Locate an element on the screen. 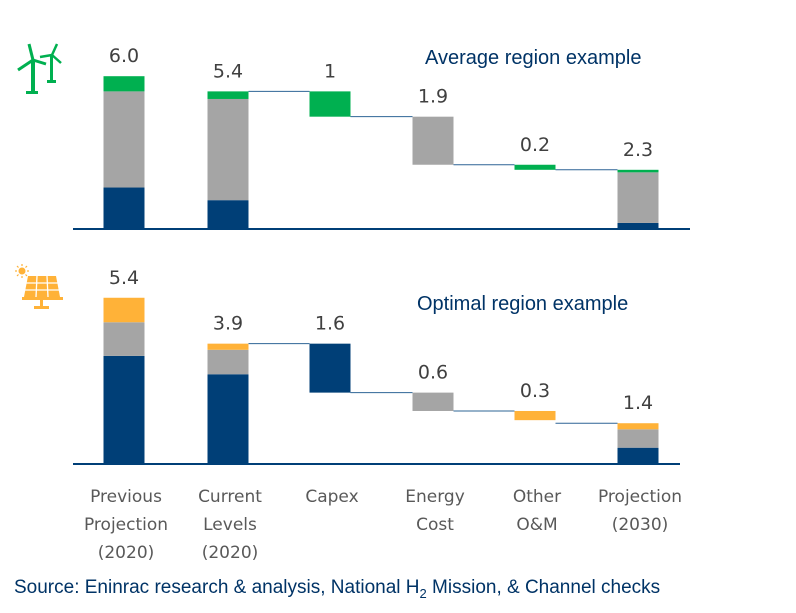 This screenshot has width=796, height=613. category-label: Projection (2030) is located at coordinates (640, 511).